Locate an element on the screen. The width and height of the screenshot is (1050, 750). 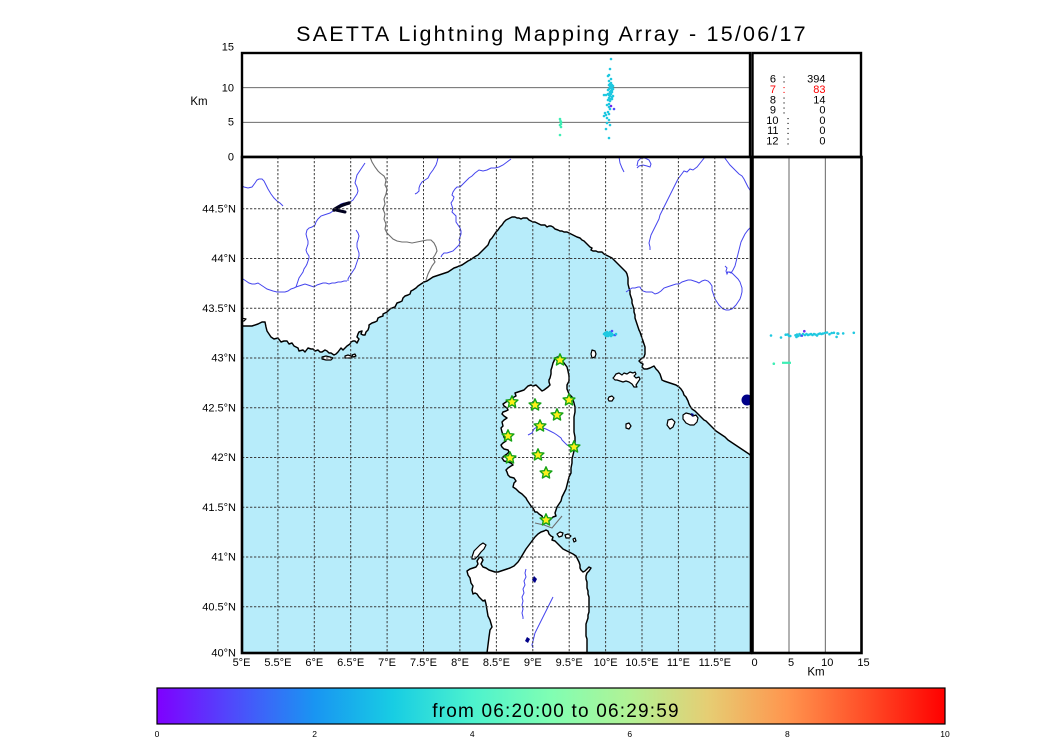
svg-text: 4 is located at coordinates (472, 734).